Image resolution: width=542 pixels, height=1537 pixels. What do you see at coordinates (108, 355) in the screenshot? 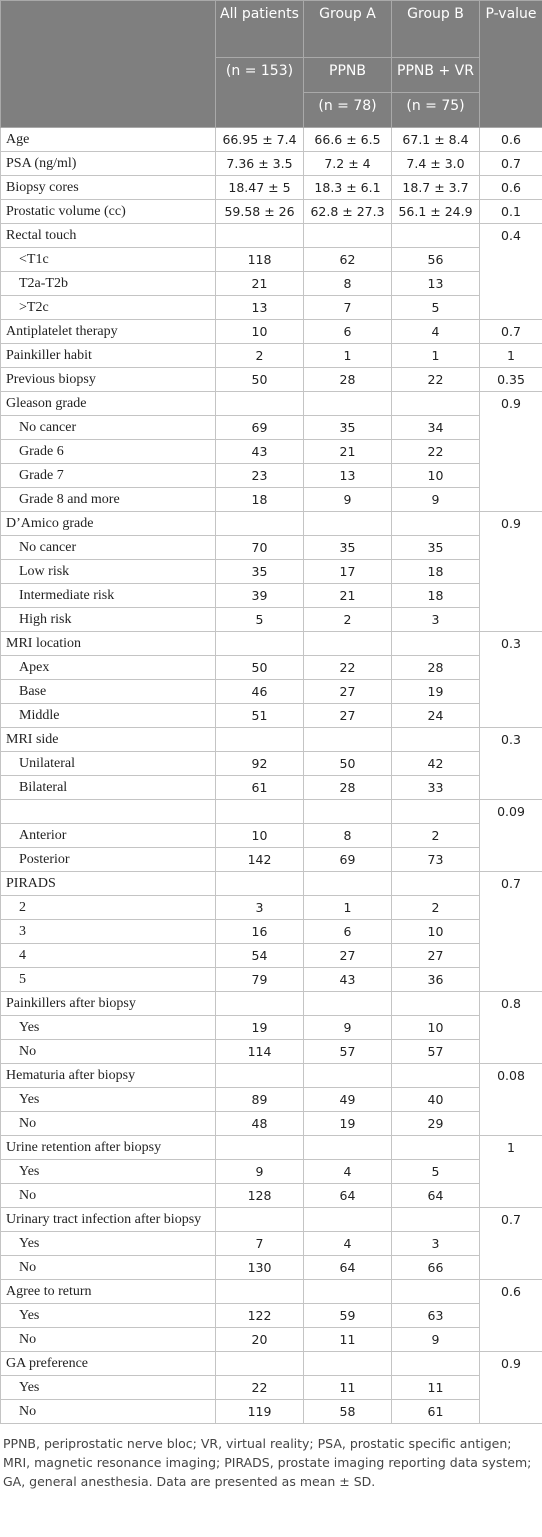
I see `row-label: Painkiller habit` at bounding box center [108, 355].